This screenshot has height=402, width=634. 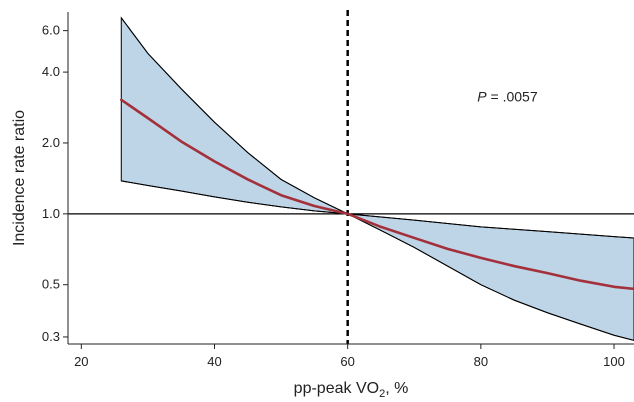 I want to click on x-tick-label: 80, so click(x=481, y=361).